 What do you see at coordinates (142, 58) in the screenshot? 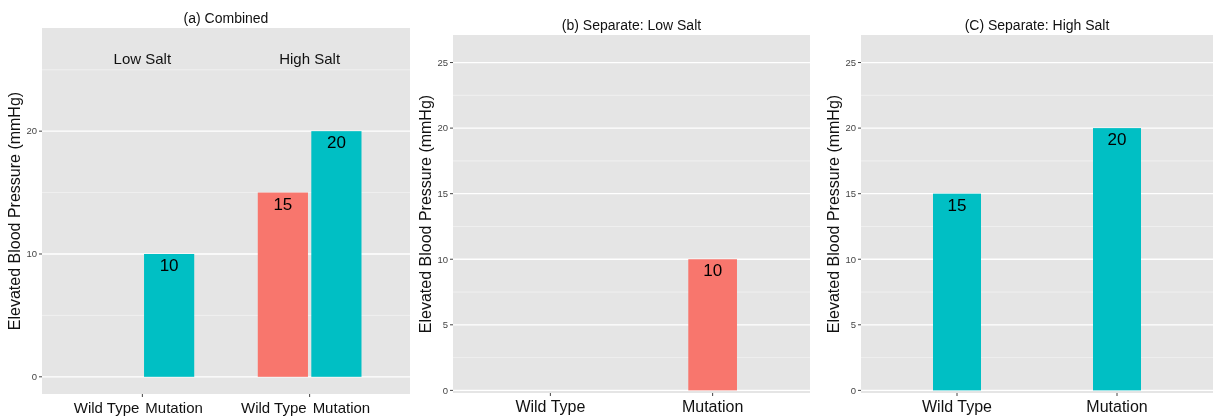
I see `annotation: Low Salt` at bounding box center [142, 58].